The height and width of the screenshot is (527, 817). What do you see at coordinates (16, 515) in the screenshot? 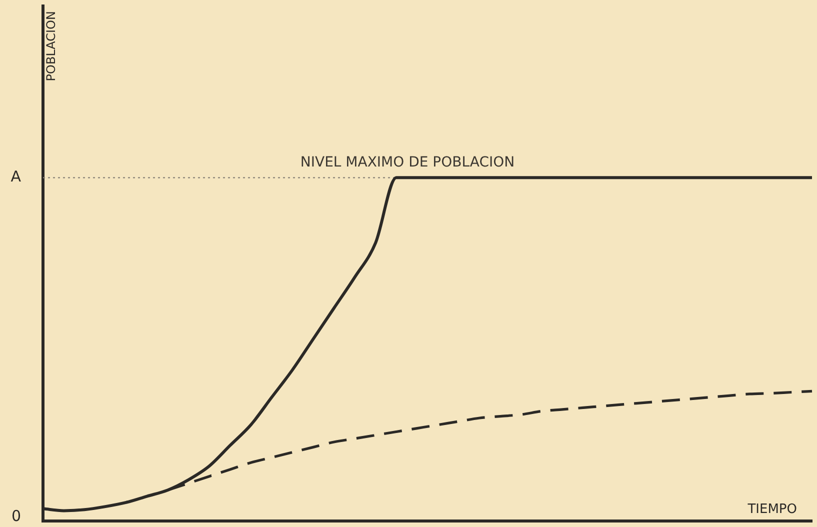
I see `text: 0` at bounding box center [16, 515].